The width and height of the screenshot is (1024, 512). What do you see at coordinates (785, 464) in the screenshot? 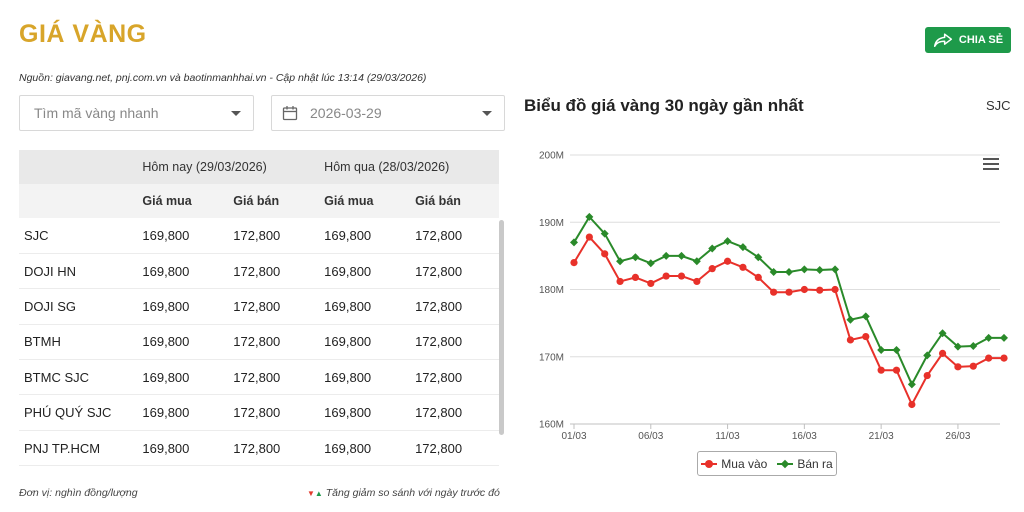
I see `legend-marker-sell` at bounding box center [785, 464].